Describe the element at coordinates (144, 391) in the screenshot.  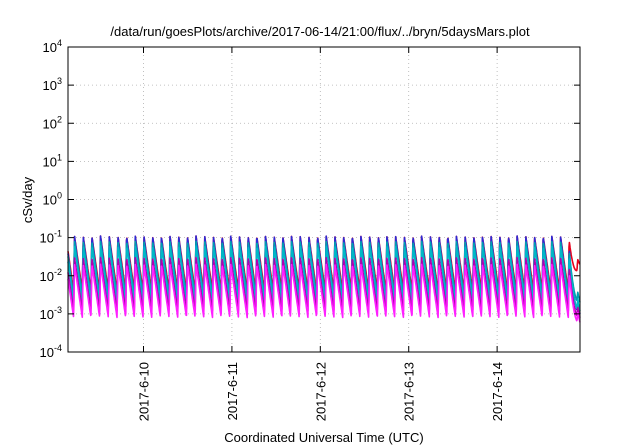
I see `x-tick-label: 2017-6-10` at that location.